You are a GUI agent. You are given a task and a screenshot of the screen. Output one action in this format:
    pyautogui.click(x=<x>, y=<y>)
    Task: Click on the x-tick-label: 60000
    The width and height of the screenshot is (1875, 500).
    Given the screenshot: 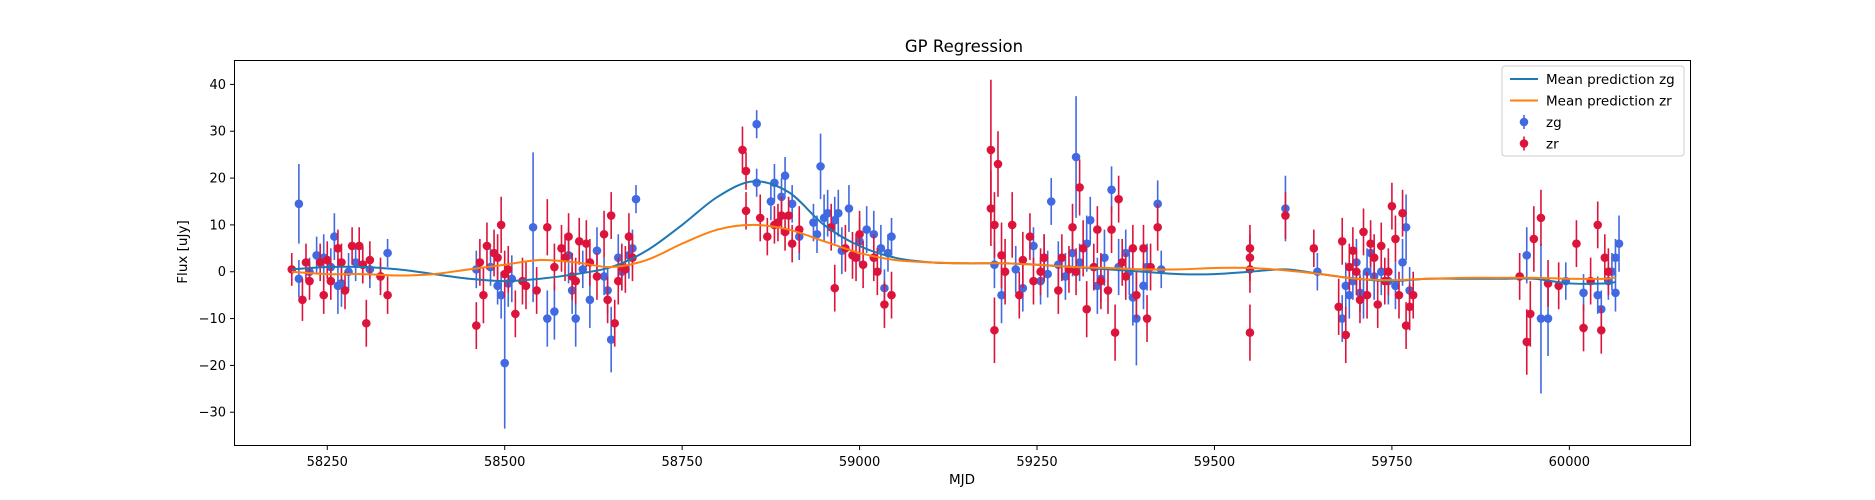 What is the action you would take?
    pyautogui.click(x=1569, y=462)
    